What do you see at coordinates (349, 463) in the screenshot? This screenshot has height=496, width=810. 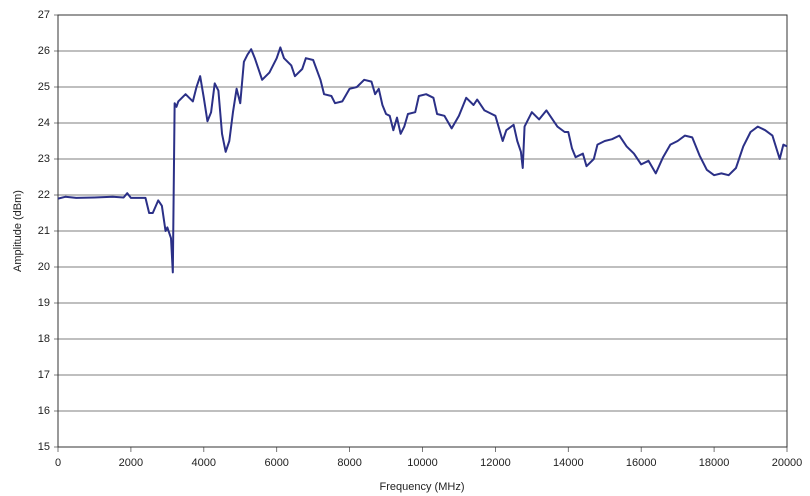 I see `x-tick-label: 8000` at bounding box center [349, 463].